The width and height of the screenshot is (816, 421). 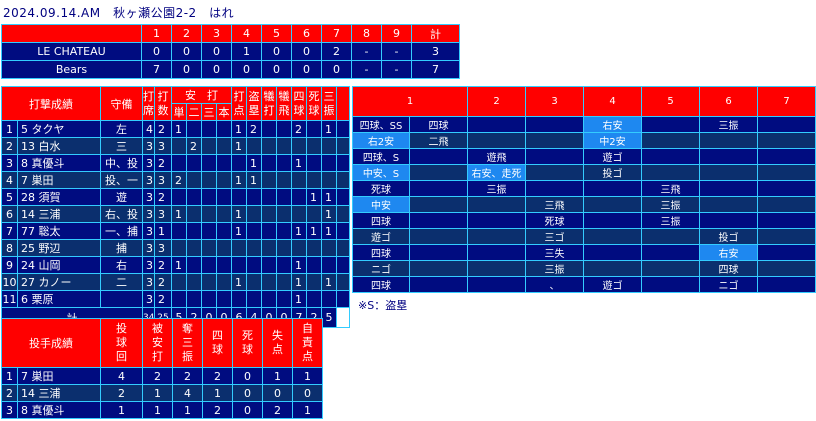 What do you see at coordinates (156, 51) in the screenshot?
I see `inning-score: 0` at bounding box center [156, 51].